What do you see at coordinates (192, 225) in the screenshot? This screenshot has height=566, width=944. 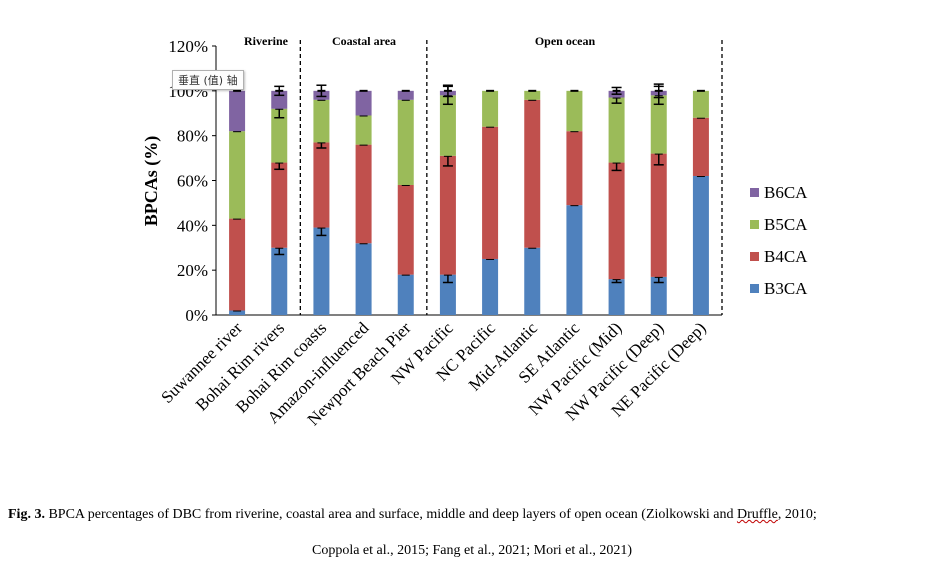 I see `y-tick-label: 40%` at bounding box center [192, 225].